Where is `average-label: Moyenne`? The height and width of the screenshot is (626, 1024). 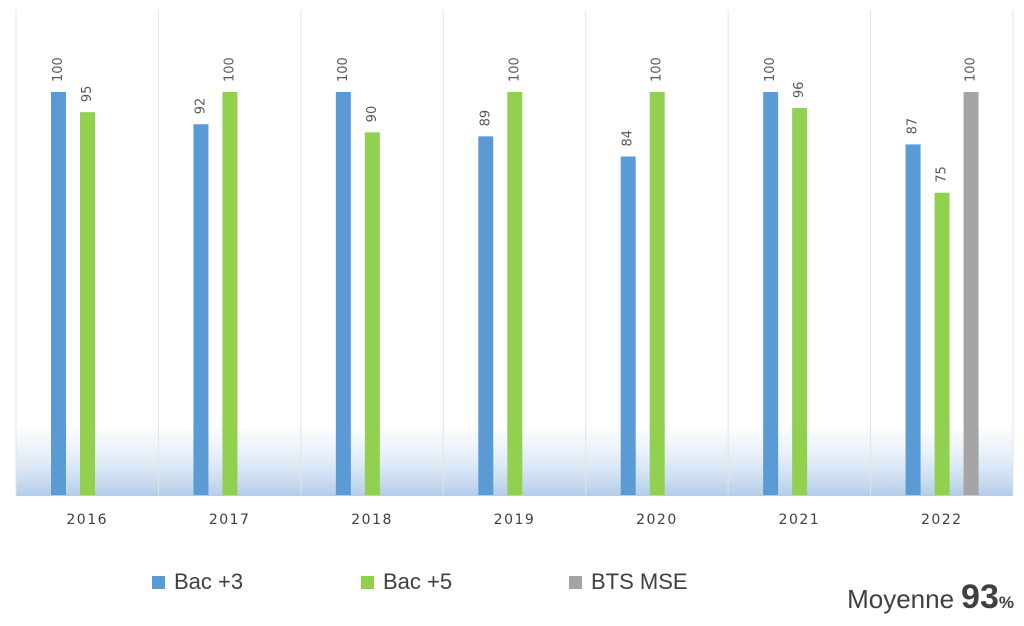 average-label: Moyenne is located at coordinates (901, 599).